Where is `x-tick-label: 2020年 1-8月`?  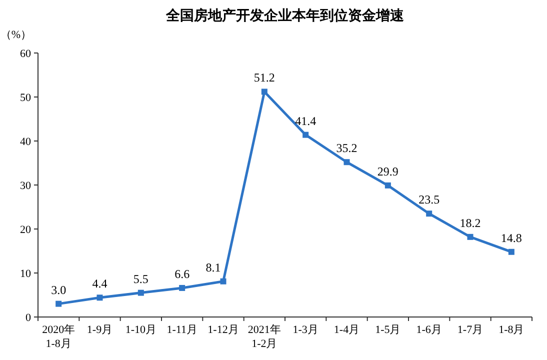
x-tick-label: 2020年 1-8月 is located at coordinates (59, 337).